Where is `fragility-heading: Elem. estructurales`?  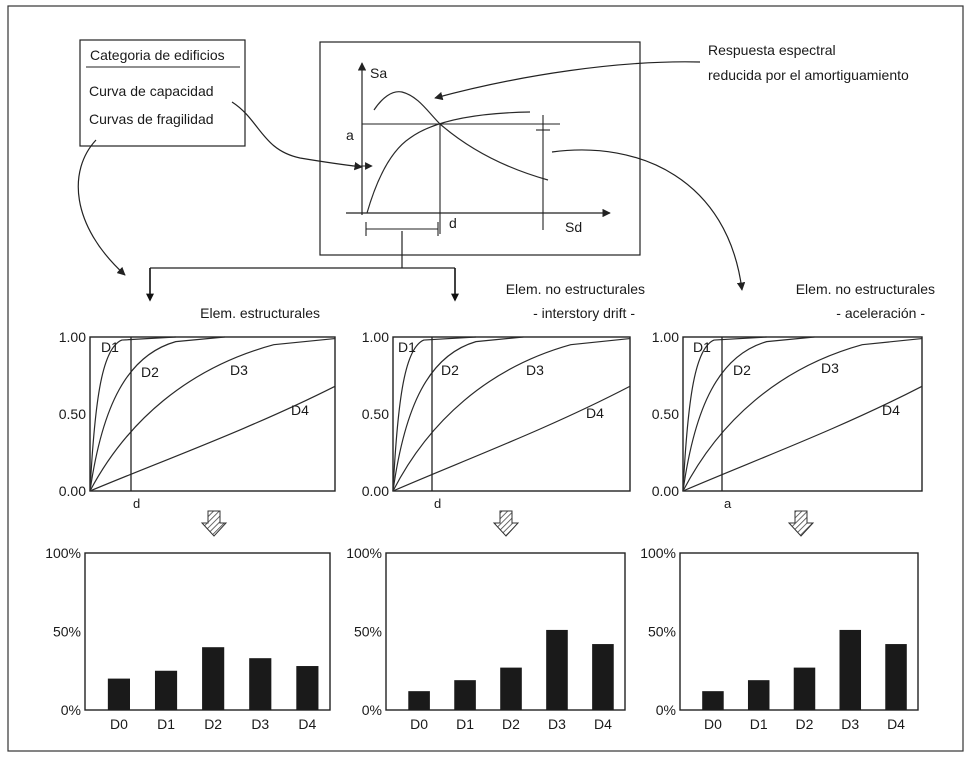 fragility-heading: Elem. estructurales is located at coordinates (260, 313).